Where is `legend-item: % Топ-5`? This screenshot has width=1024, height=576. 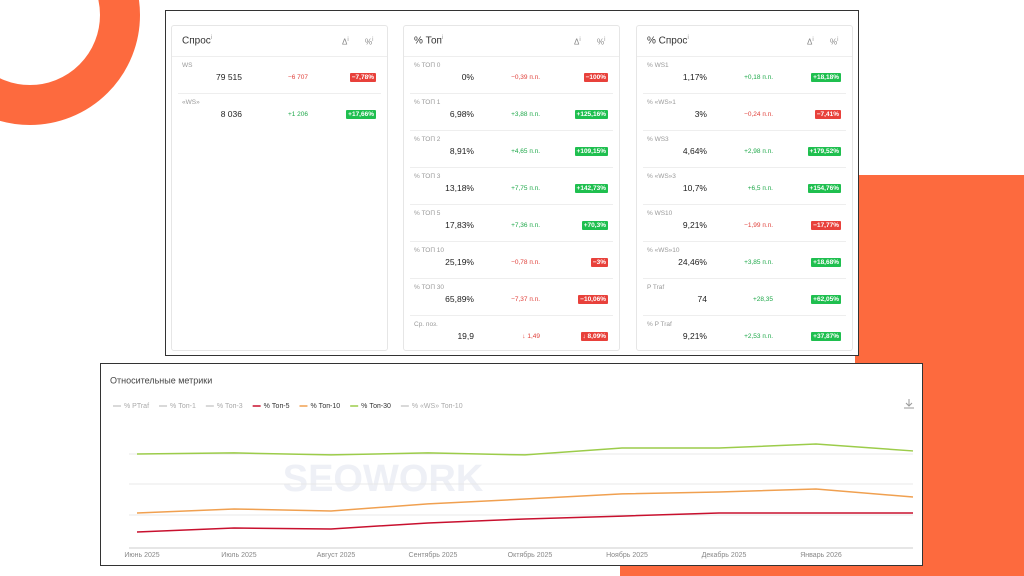
legend-item: % Топ-5 is located at coordinates (271, 406).